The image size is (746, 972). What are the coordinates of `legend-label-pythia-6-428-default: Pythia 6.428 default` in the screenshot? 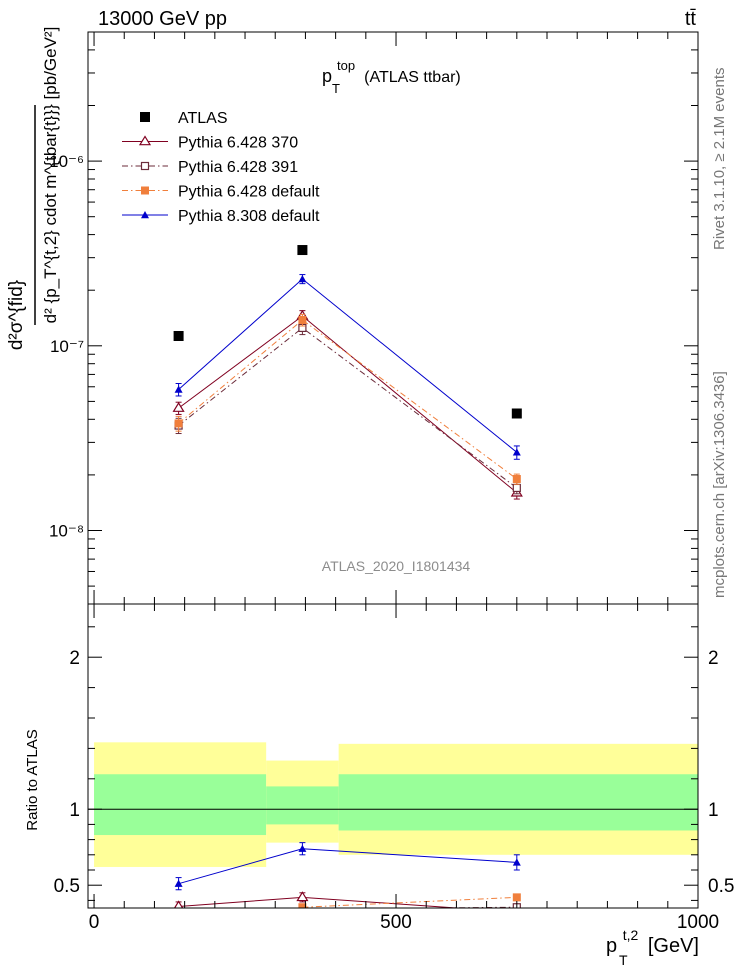 It's located at (249, 192).